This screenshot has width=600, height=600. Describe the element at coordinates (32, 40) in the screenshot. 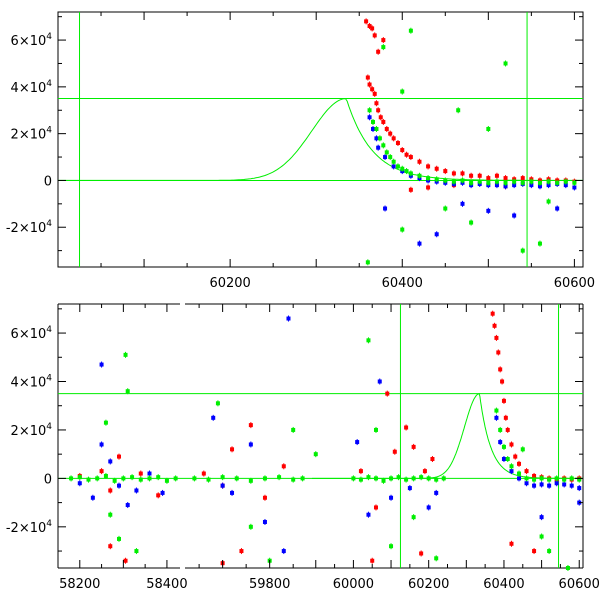

I see `y-tick-label: 6×10⁴` at that location.